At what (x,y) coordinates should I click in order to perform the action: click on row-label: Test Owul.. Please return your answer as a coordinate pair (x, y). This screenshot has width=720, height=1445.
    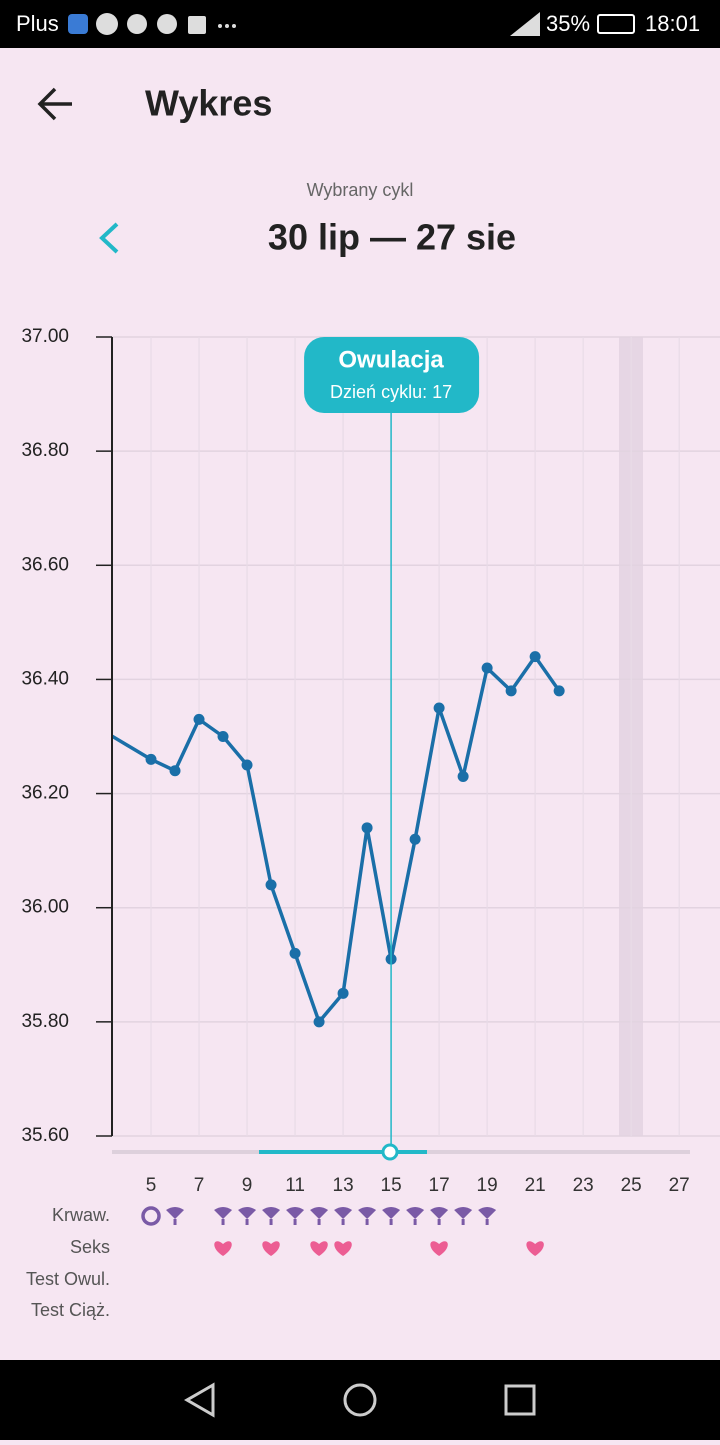
    Looking at the image, I should click on (68, 1279).